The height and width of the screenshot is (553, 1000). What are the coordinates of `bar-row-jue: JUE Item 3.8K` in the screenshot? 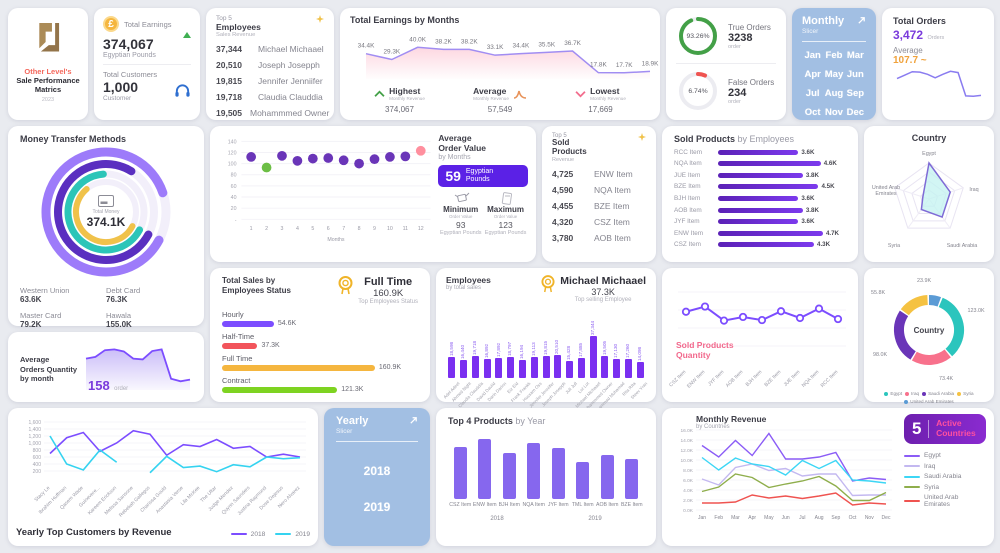 It's located at (746, 175).